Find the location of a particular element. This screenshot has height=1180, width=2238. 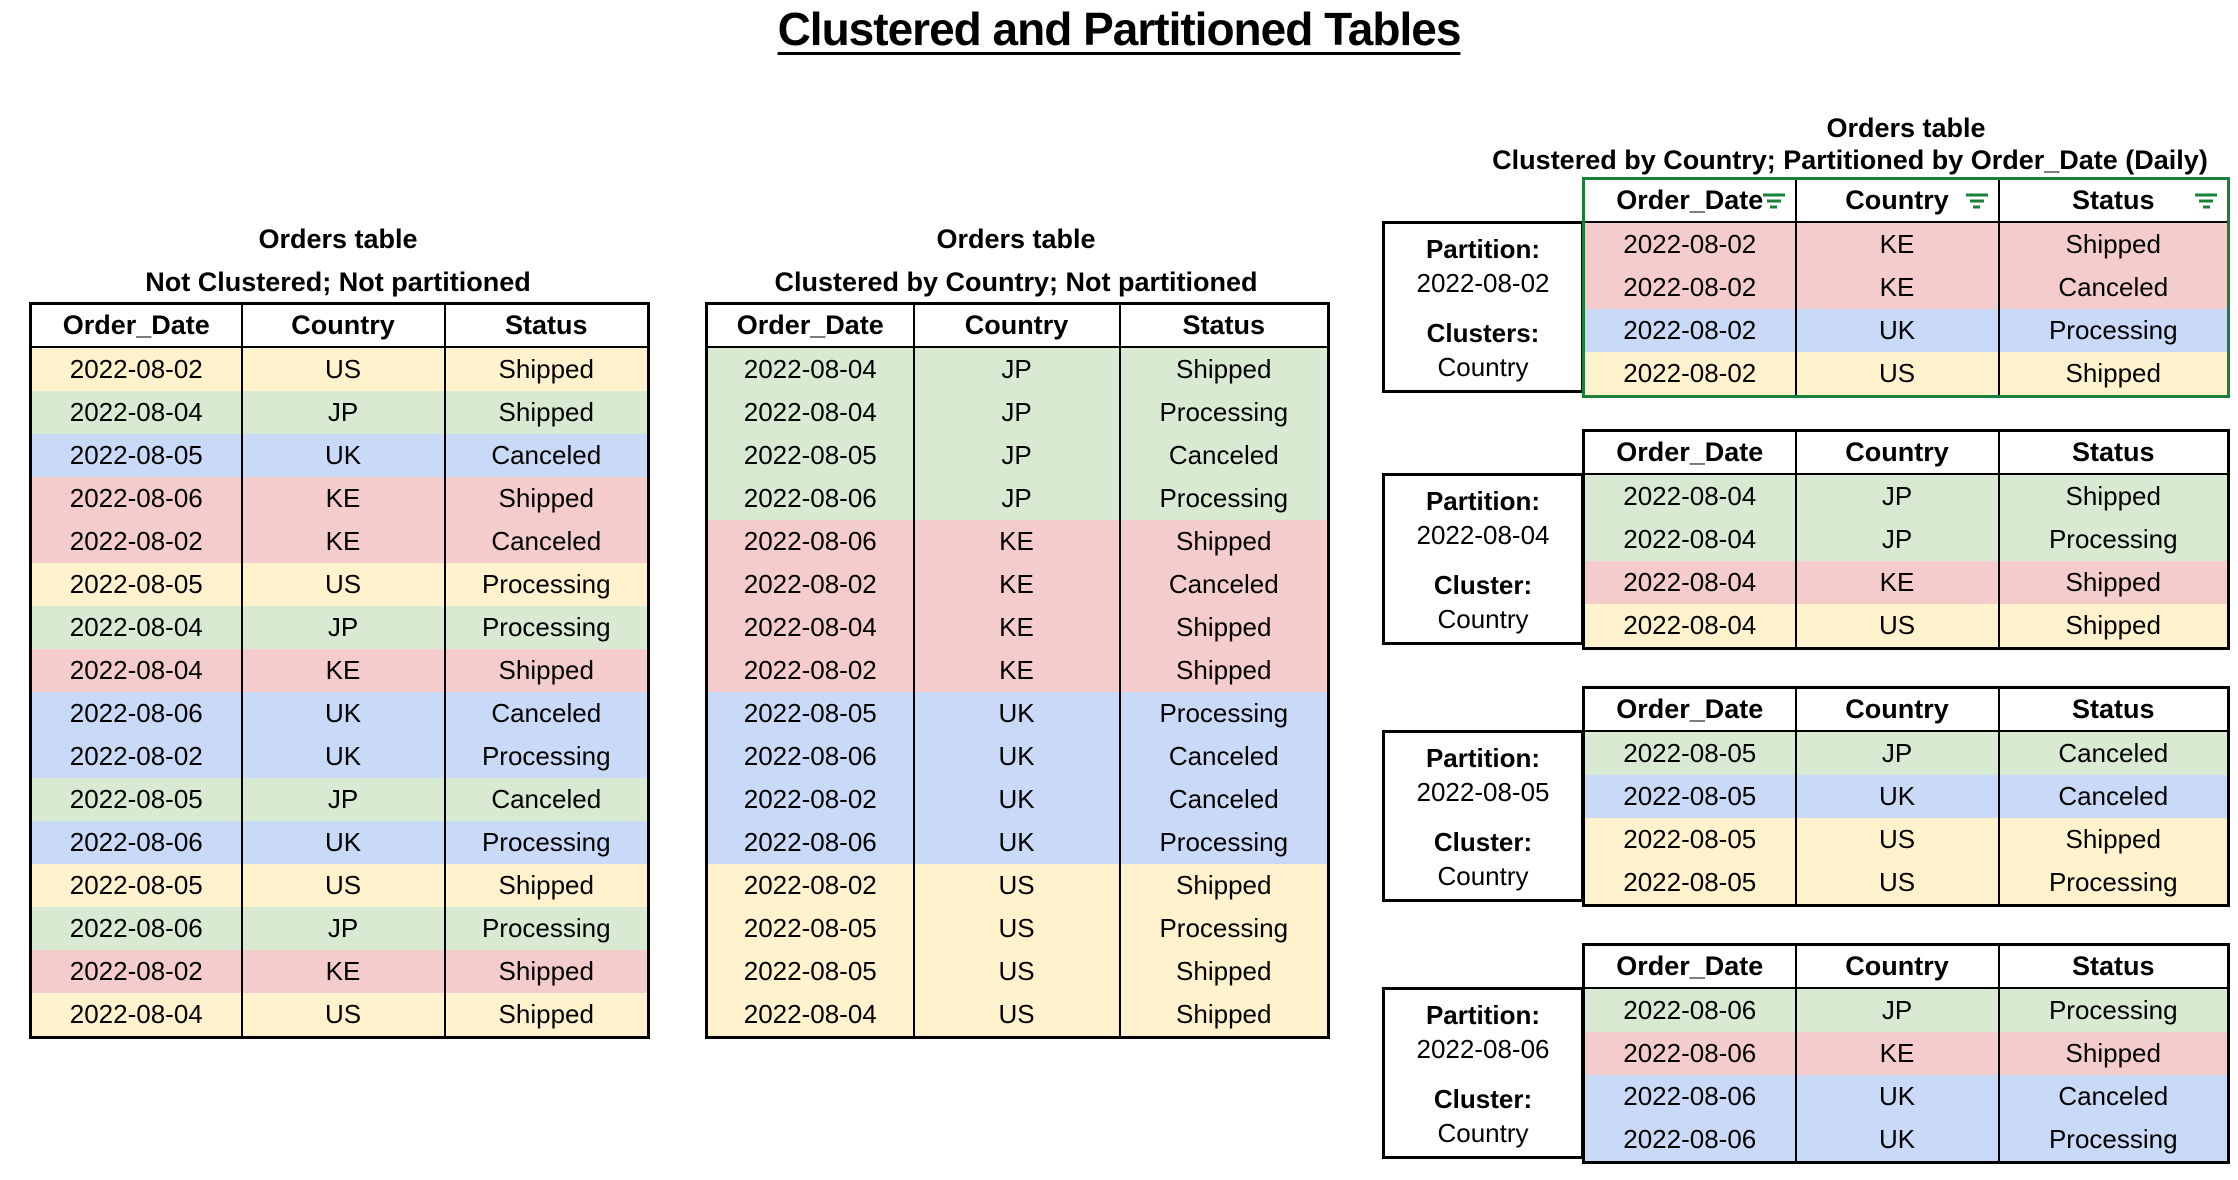

table-row: 2022-08-02 KE Canceled is located at coordinates (1017, 584).